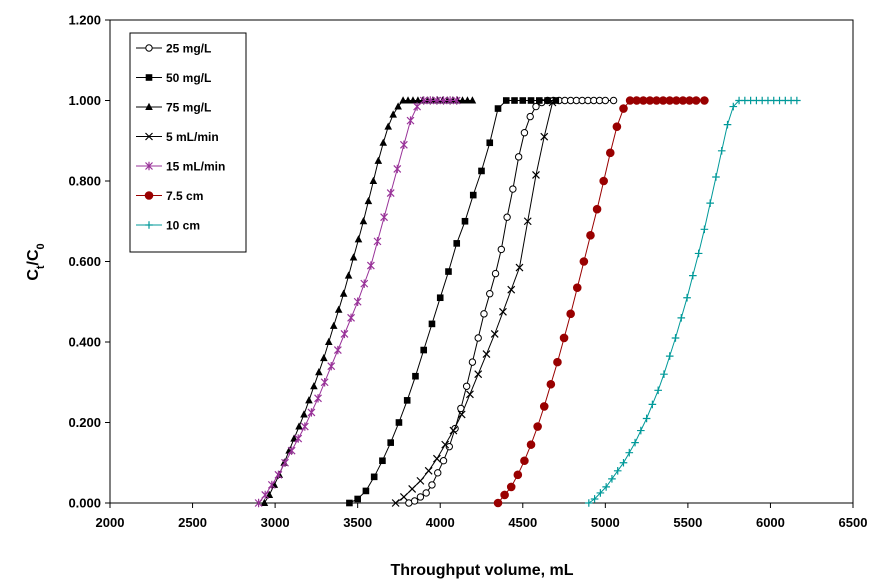  Describe the element at coordinates (188, 142) in the screenshot. I see `legend-box` at that location.